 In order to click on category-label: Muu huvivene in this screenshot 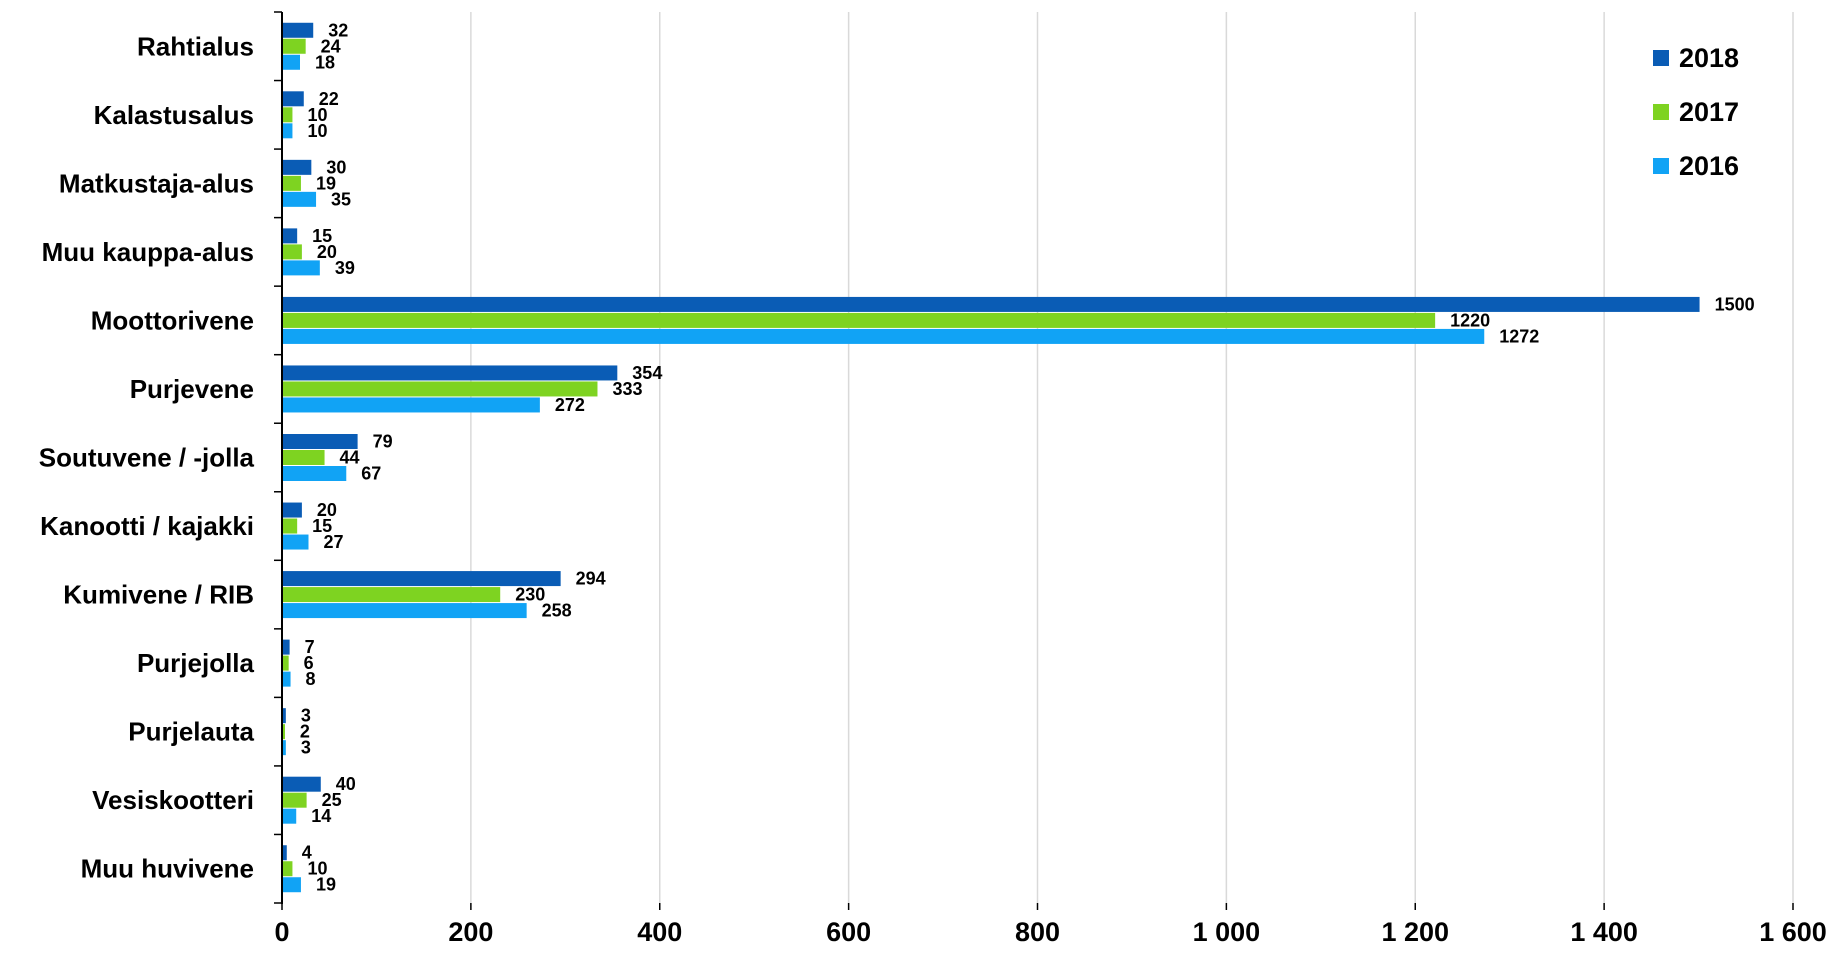, I will do `click(167, 869)`.